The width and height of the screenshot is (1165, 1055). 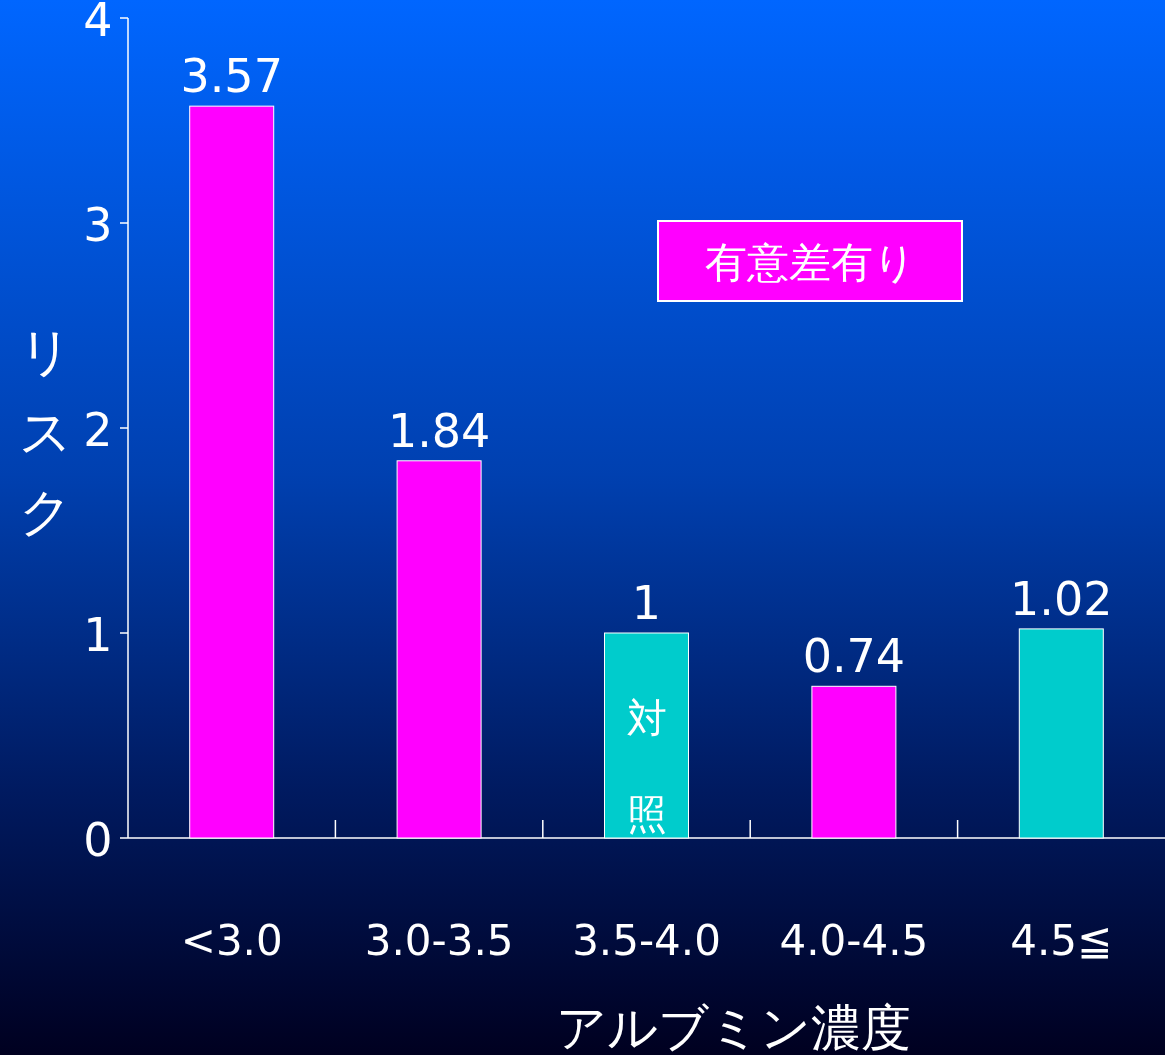 I want to click on data-label: 1.84, so click(x=439, y=430).